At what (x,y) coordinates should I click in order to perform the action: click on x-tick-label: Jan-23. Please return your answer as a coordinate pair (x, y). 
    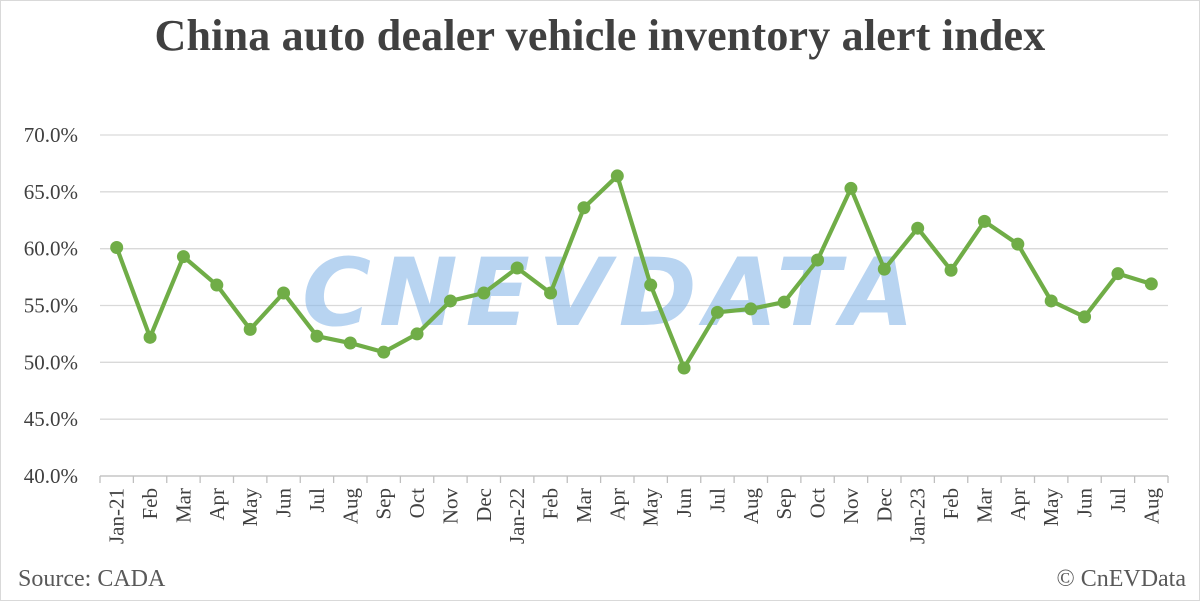
    Looking at the image, I should click on (918, 516).